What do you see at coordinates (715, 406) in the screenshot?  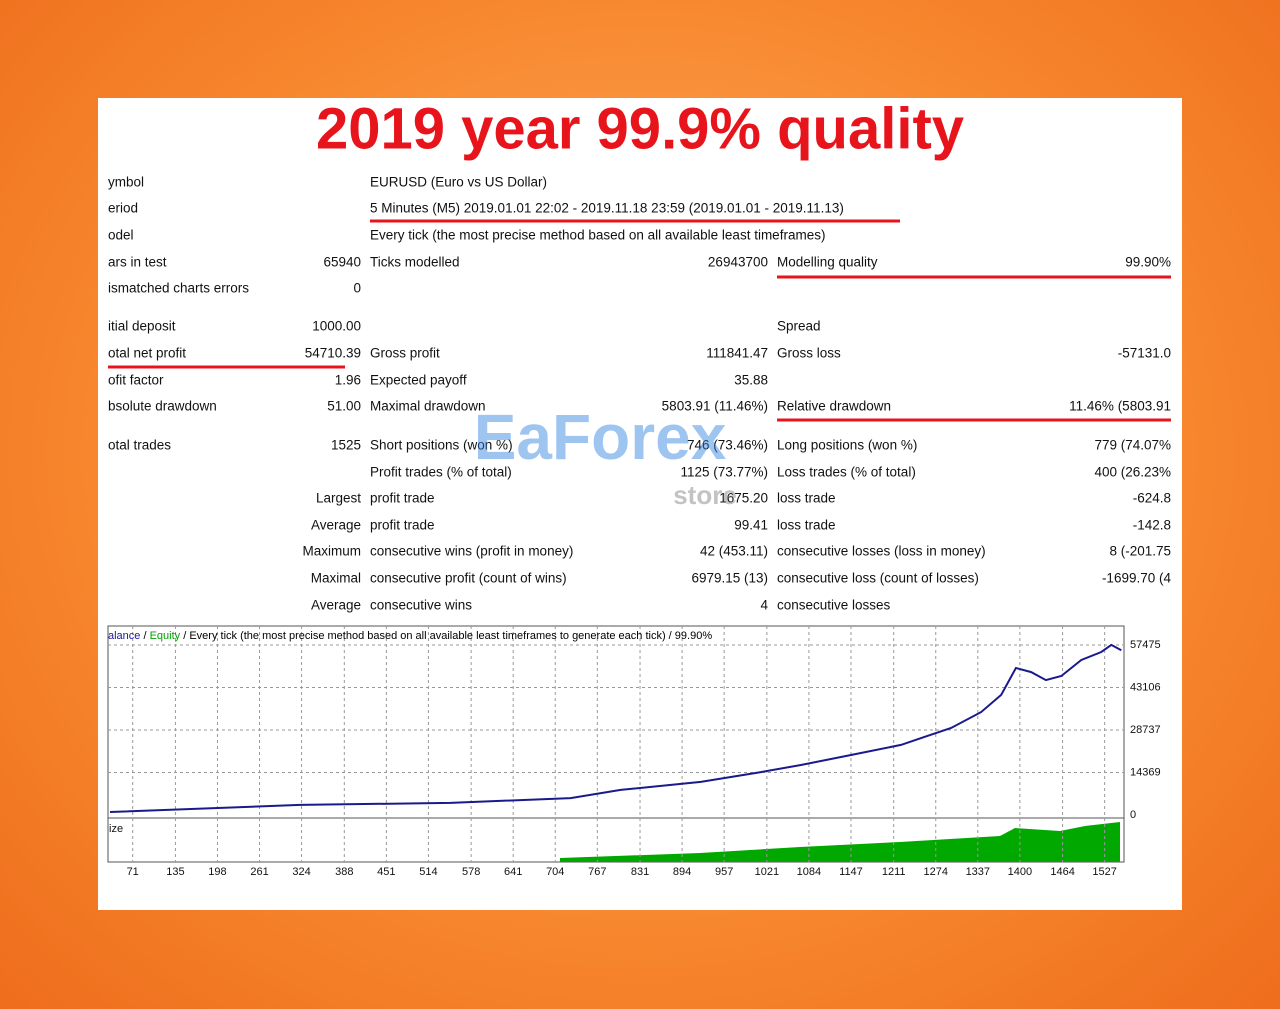 I see `field-value: 5803.91 (11.46%)` at bounding box center [715, 406].